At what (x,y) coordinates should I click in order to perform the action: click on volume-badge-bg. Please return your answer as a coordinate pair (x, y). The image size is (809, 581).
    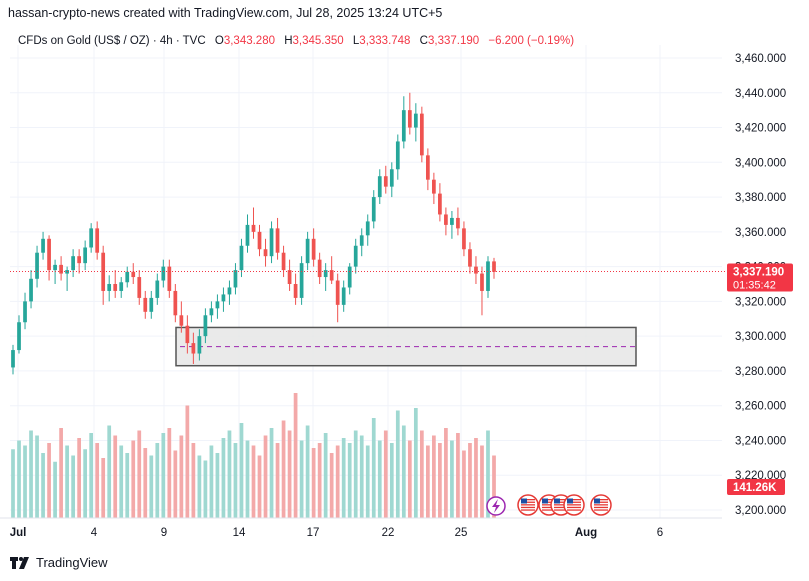
    Looking at the image, I should click on (756, 487).